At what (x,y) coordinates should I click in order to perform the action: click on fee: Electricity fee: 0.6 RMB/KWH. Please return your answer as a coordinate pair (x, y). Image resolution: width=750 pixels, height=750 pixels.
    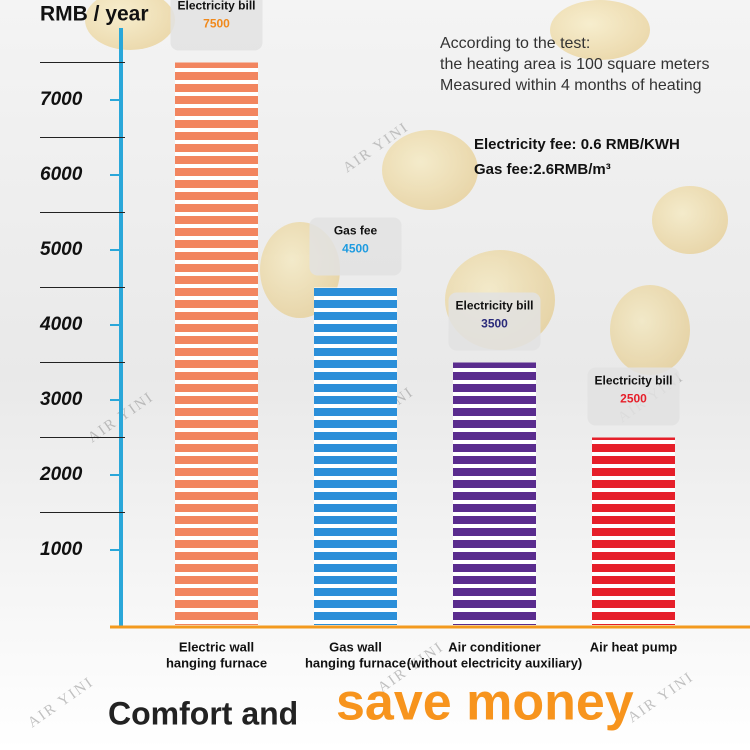
    Looking at the image, I should click on (577, 144).